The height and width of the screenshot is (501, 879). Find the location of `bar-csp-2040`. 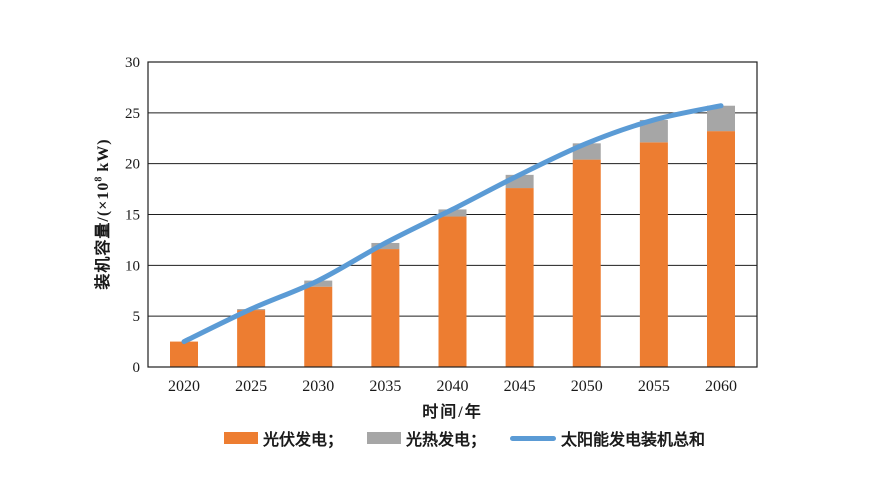

bar-csp-2040 is located at coordinates (452, 213).